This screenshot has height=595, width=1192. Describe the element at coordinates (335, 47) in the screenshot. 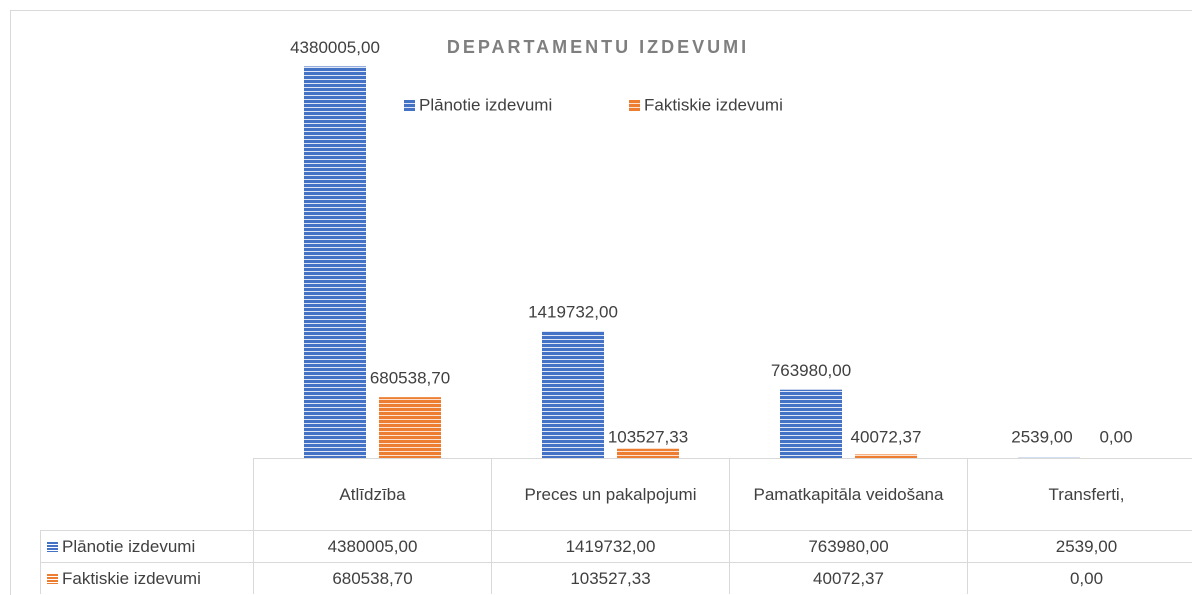

I see `data-label: 4380005,00` at that location.